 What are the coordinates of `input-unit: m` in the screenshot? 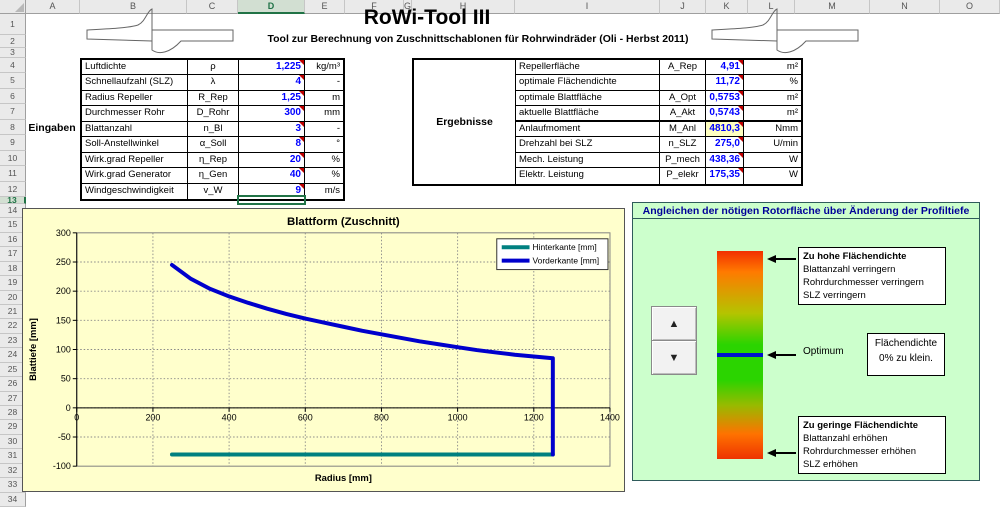 It's located at (324, 99).